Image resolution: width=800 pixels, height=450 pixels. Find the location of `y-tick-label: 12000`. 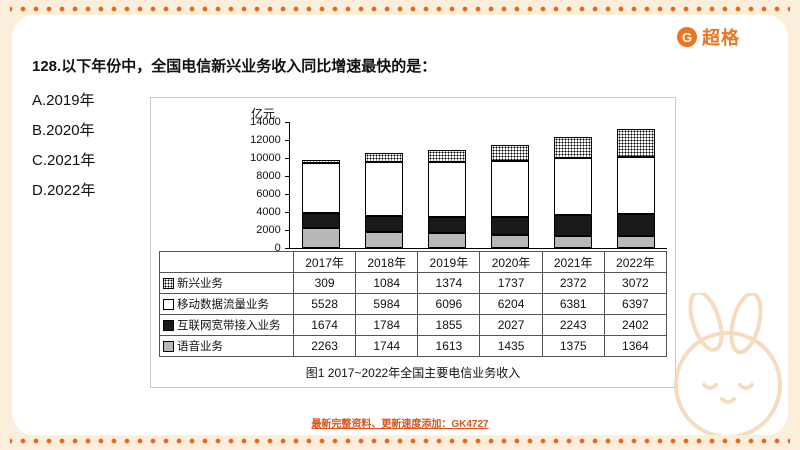

y-tick-label: 12000 is located at coordinates (265, 140).